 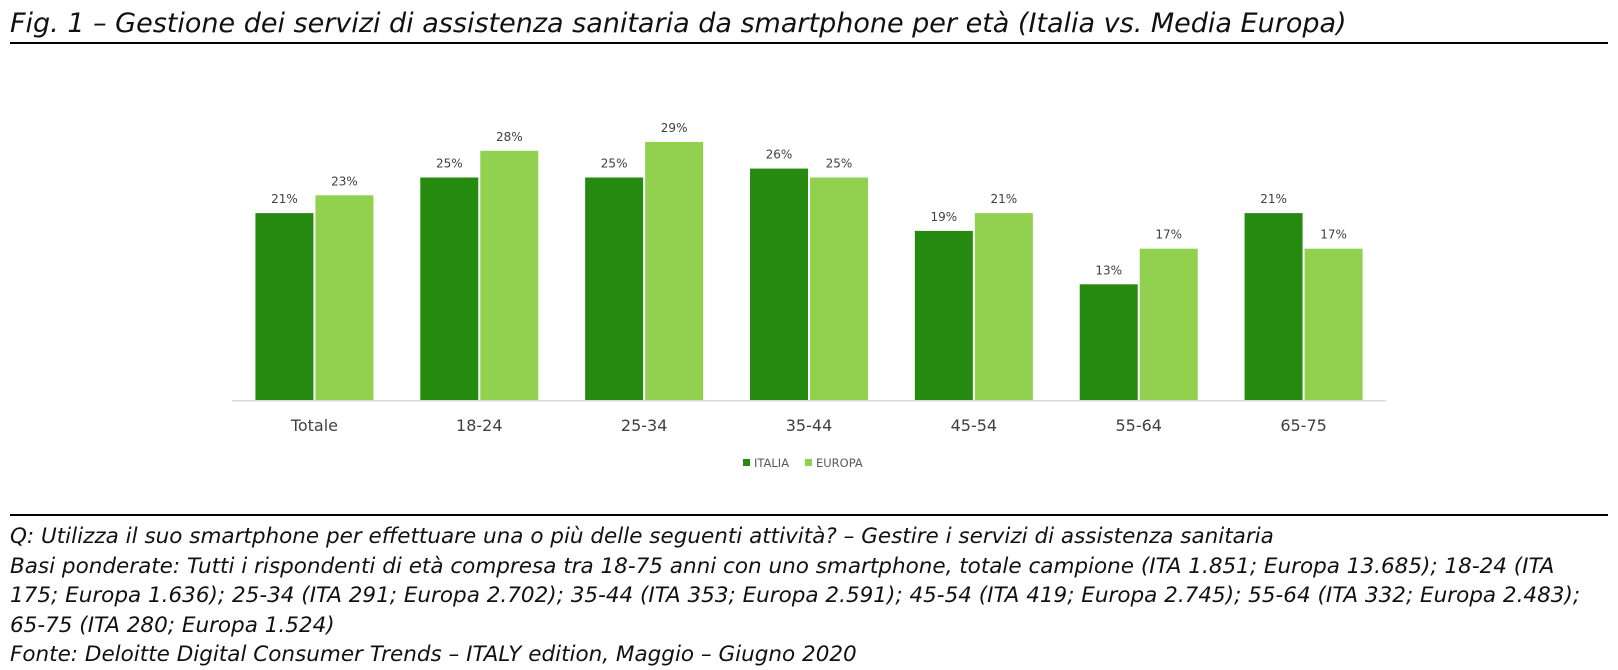 I want to click on x-tick-labels-group: Totale 18-24 25-34 35-44 45-54 55-64 65-75, so click(x=808, y=425).